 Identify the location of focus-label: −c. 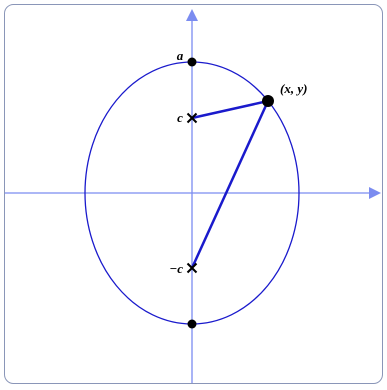
(176, 268).